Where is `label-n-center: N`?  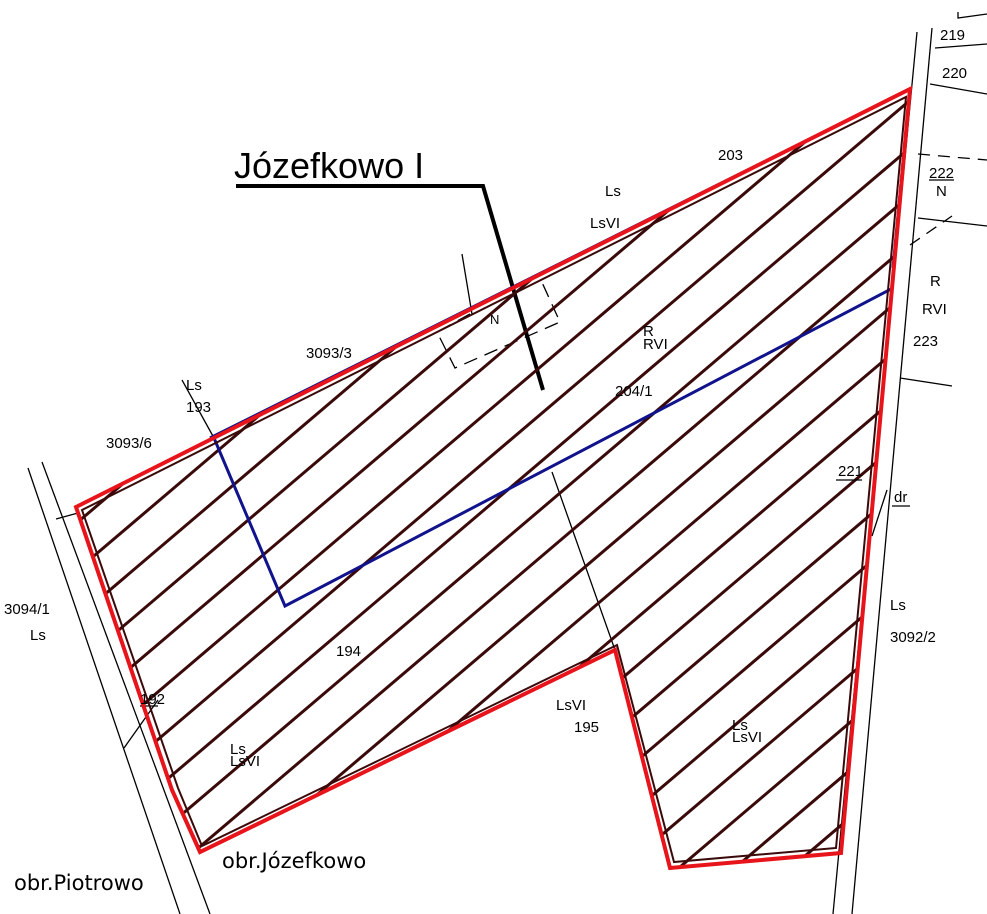 label-n-center: N is located at coordinates (494, 319).